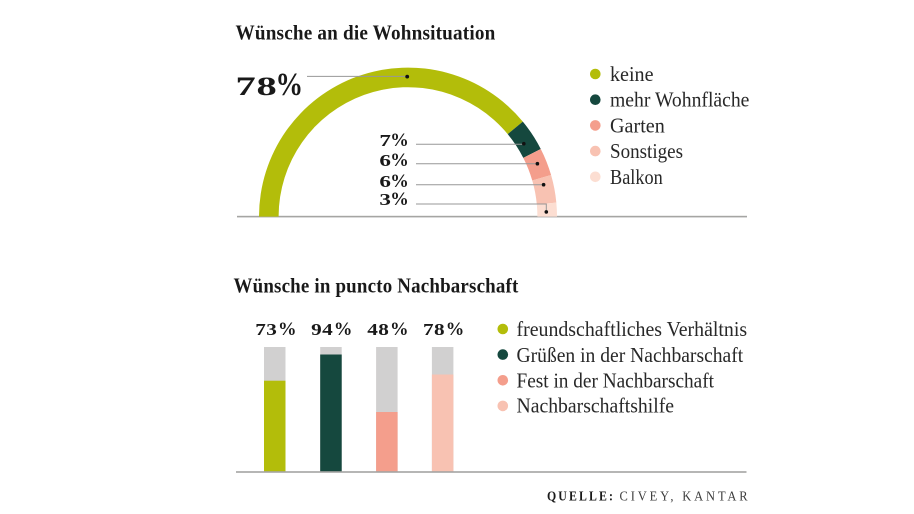 Image resolution: width=914 pixels, height=514 pixels. Describe the element at coordinates (685, 497) in the screenshot. I see `svg-text: CIVEY, KANTAR` at that location.